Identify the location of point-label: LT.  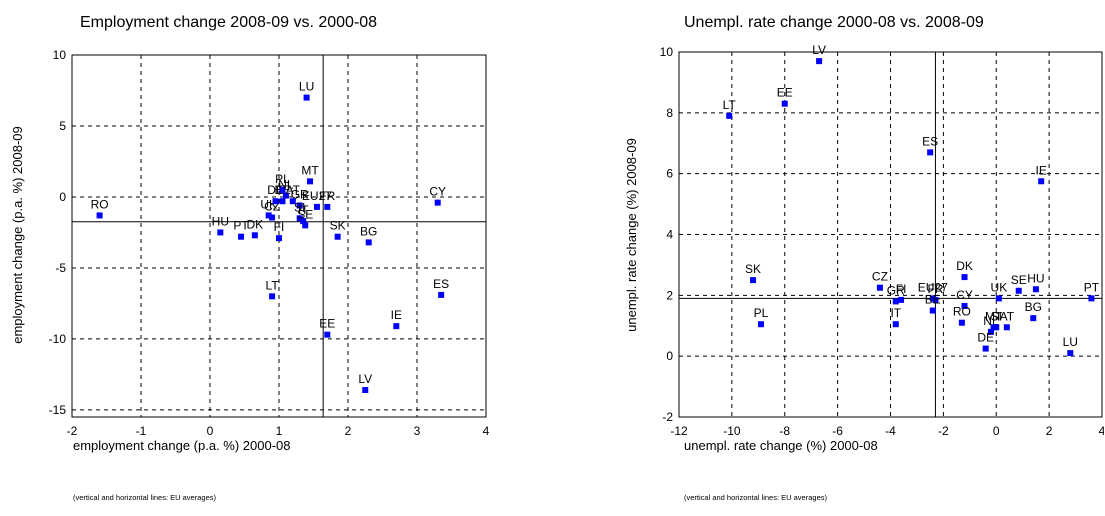
(730, 105).